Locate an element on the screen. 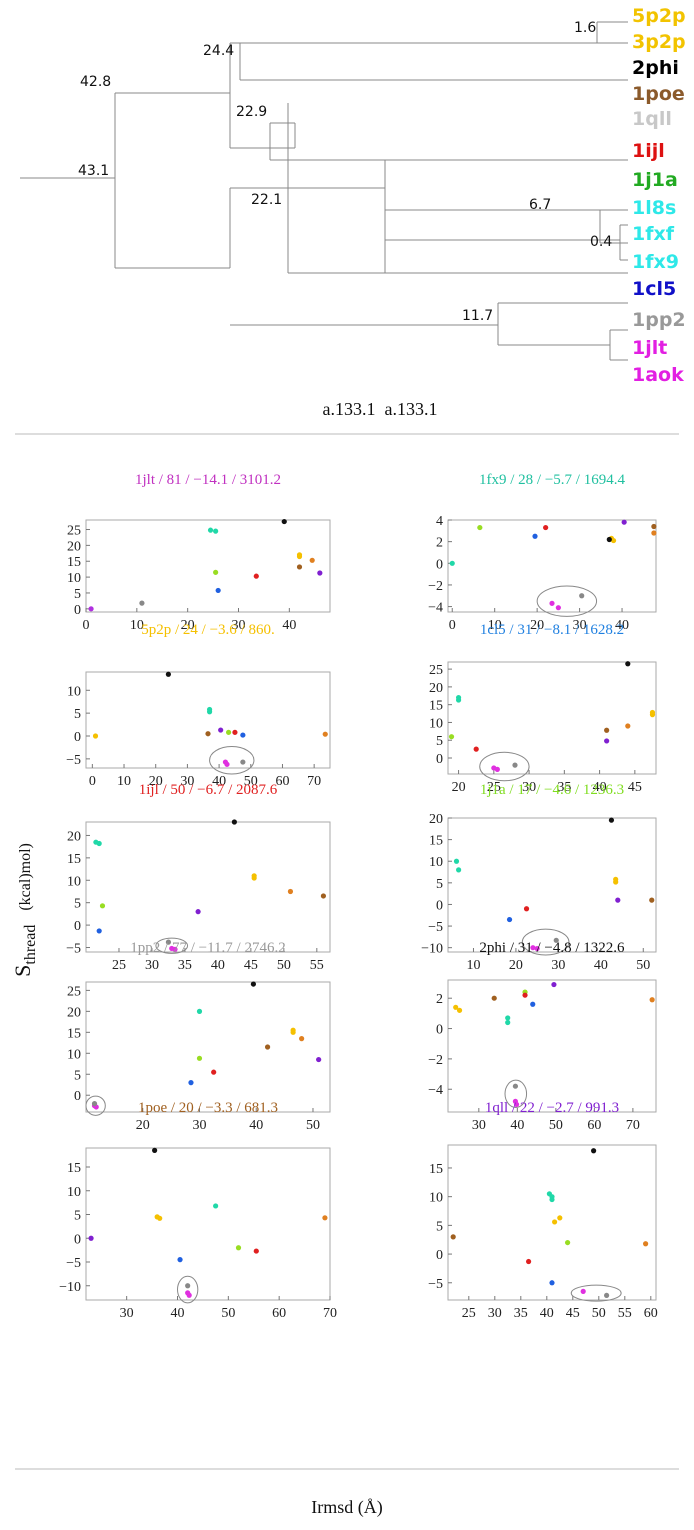 The height and width of the screenshot is (1530, 694). x-axis-label: Irmsd (Å) is located at coordinates (346, 1507).